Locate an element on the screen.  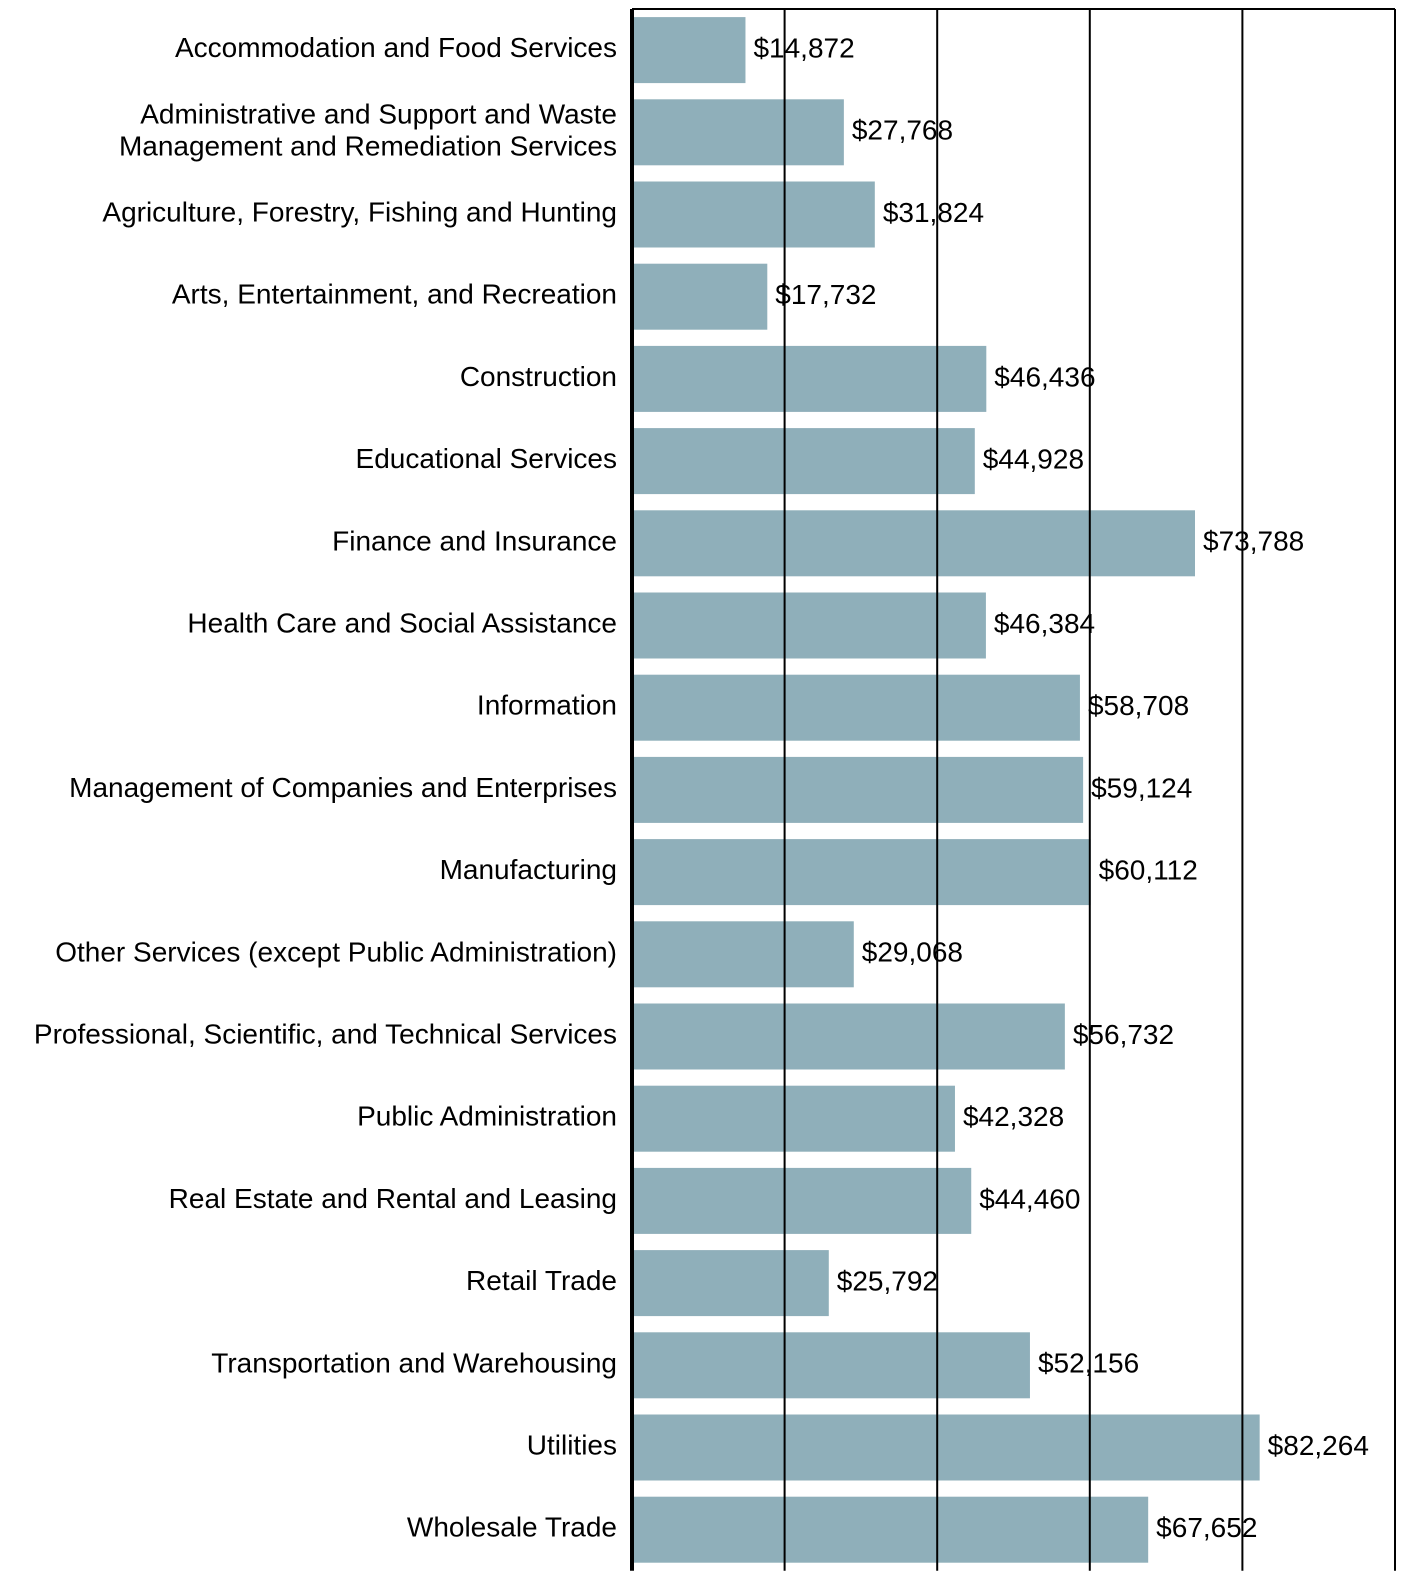
value-label: $59,124 is located at coordinates (1141, 787).